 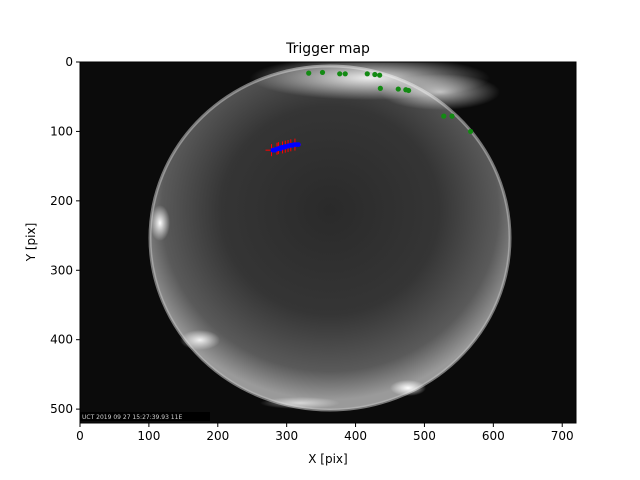 I want to click on y-tick-label-2: 200, so click(x=61, y=201).